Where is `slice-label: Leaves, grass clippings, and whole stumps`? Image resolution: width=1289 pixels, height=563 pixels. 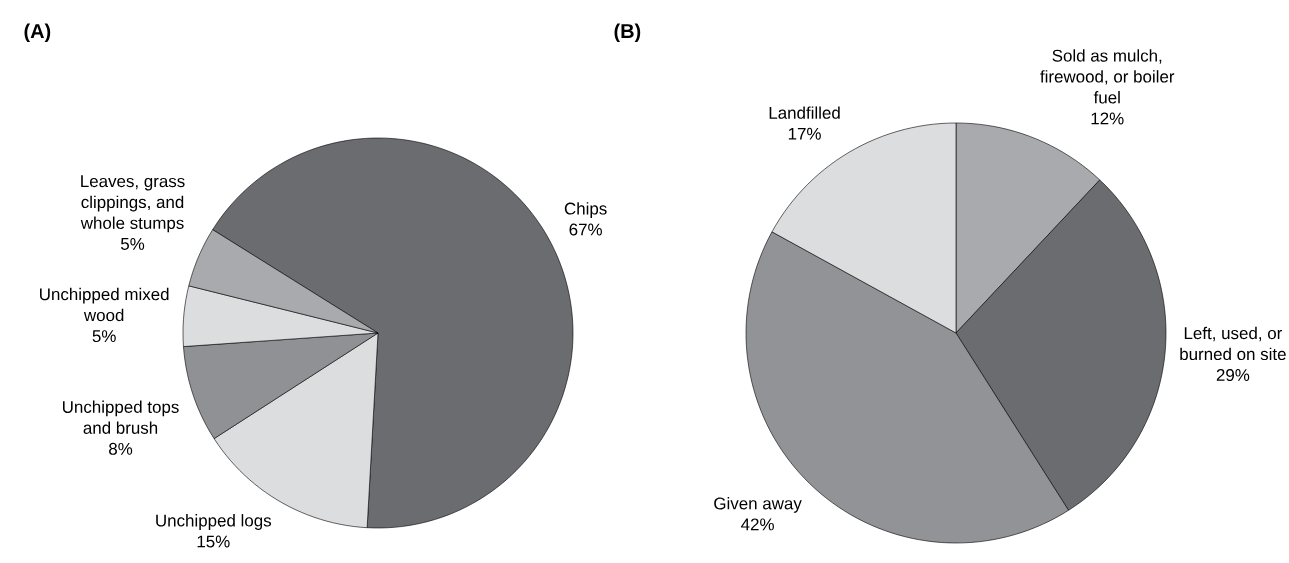 slice-label: Leaves, grass clippings, and whole stumps is located at coordinates (132, 204).